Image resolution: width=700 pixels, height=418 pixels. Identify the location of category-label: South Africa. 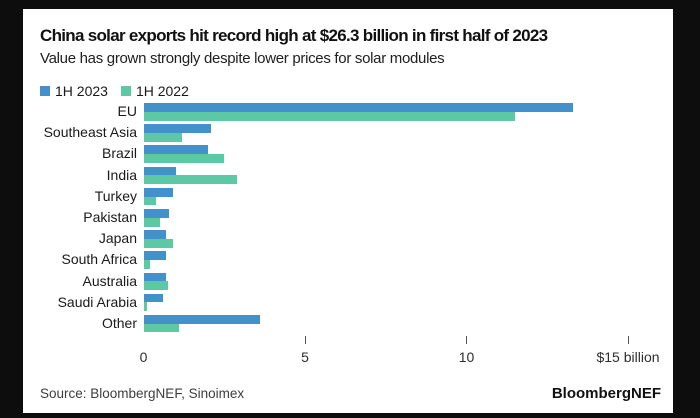
(99, 259).